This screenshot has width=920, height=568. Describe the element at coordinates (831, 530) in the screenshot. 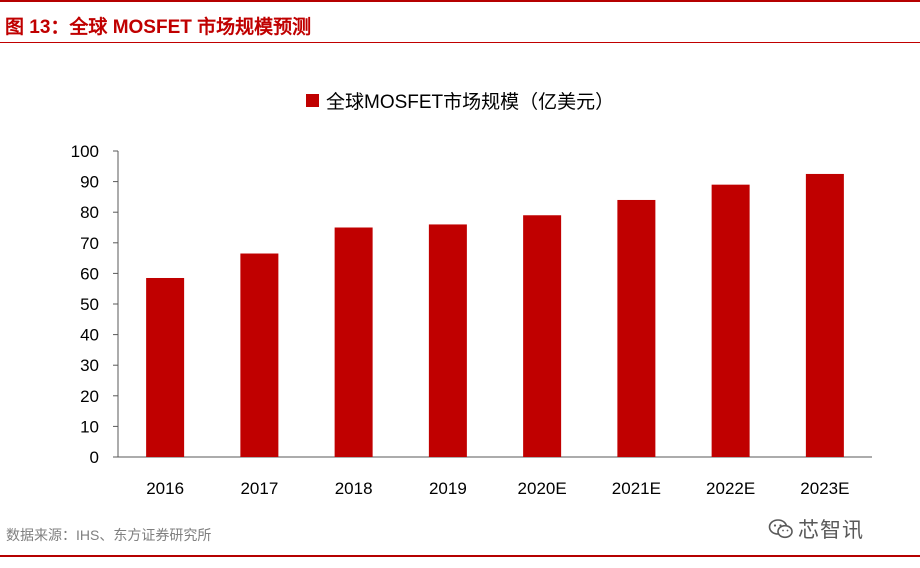

I see `watermark-text: 芯智讯` at that location.